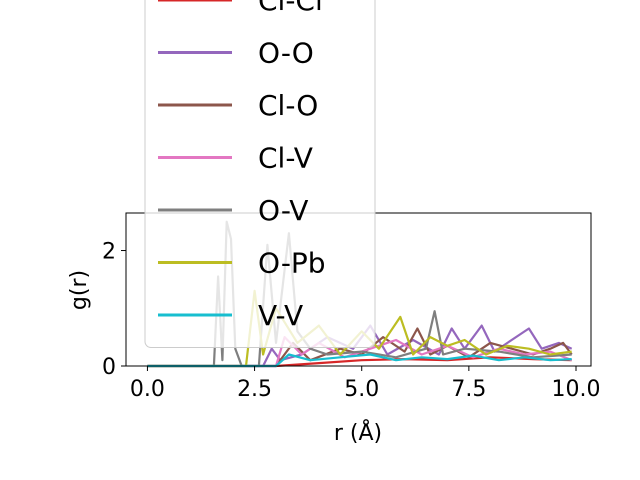  What do you see at coordinates (283, 210) in the screenshot?
I see `legend-label-4: O-V` at bounding box center [283, 210].